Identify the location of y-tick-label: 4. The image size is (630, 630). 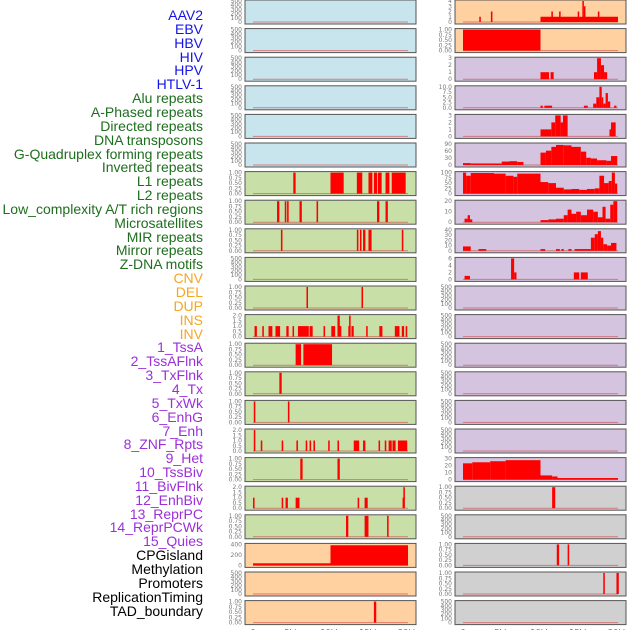
(450, 265).